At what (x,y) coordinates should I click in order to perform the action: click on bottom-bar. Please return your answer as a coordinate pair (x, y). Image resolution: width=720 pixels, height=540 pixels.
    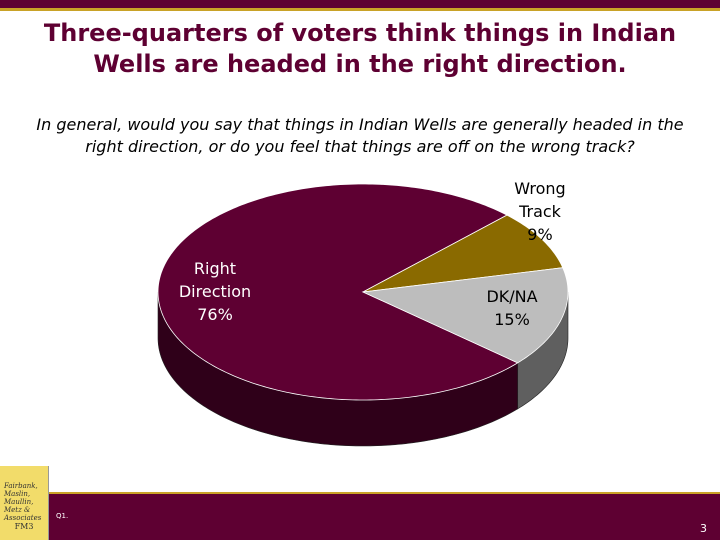
    Looking at the image, I should click on (360, 516).